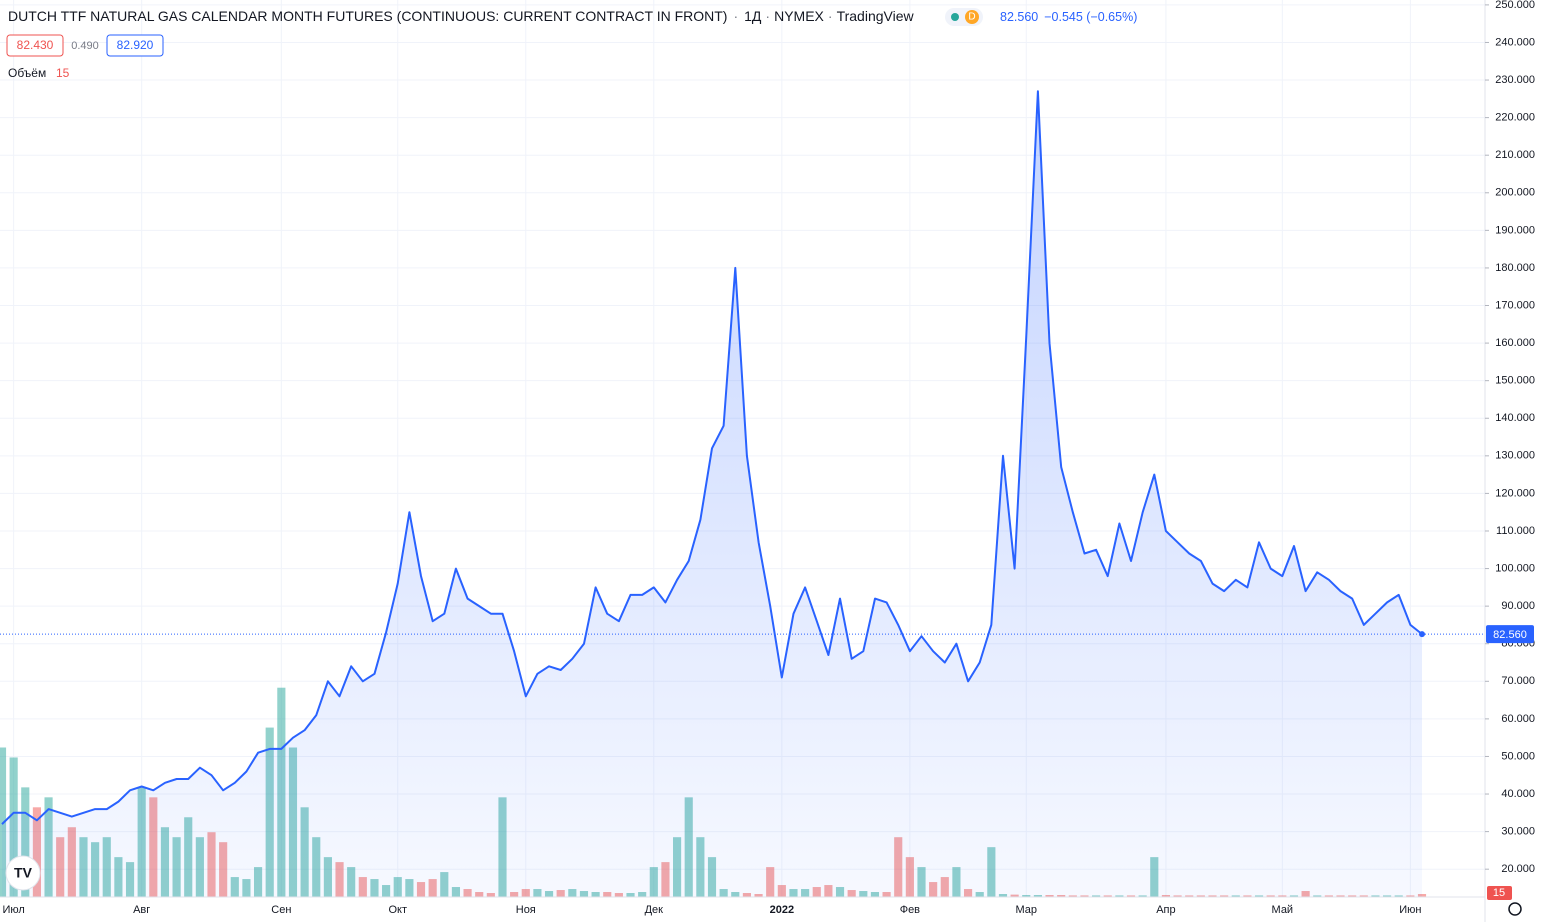 The width and height of the screenshot is (1543, 922). What do you see at coordinates (1090, 17) in the screenshot?
I see `change: −0.545 (−0.65%)` at bounding box center [1090, 17].